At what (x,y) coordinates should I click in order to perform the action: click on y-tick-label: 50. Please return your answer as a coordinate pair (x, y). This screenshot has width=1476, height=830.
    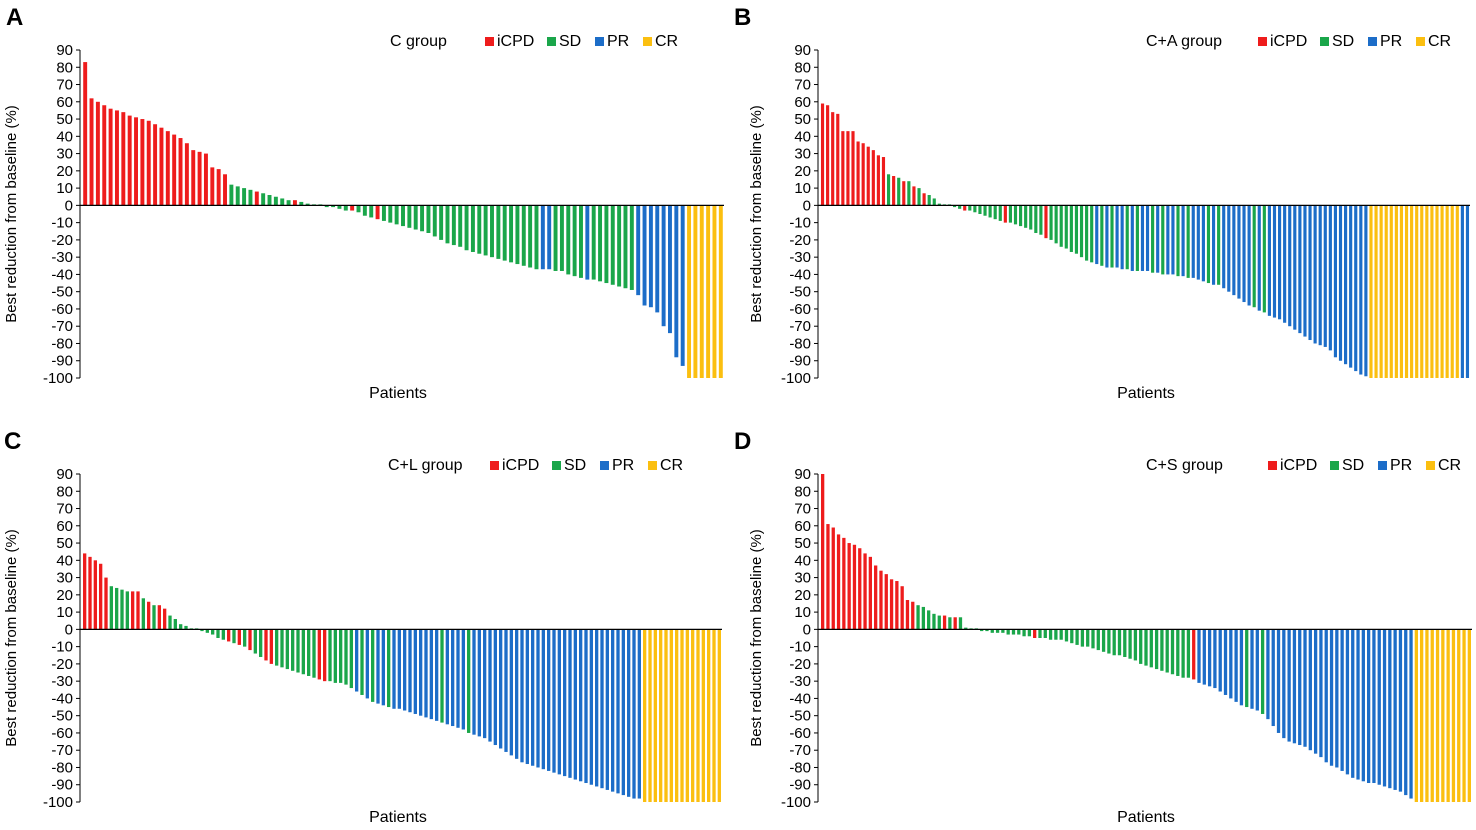
    Looking at the image, I should click on (802, 543).